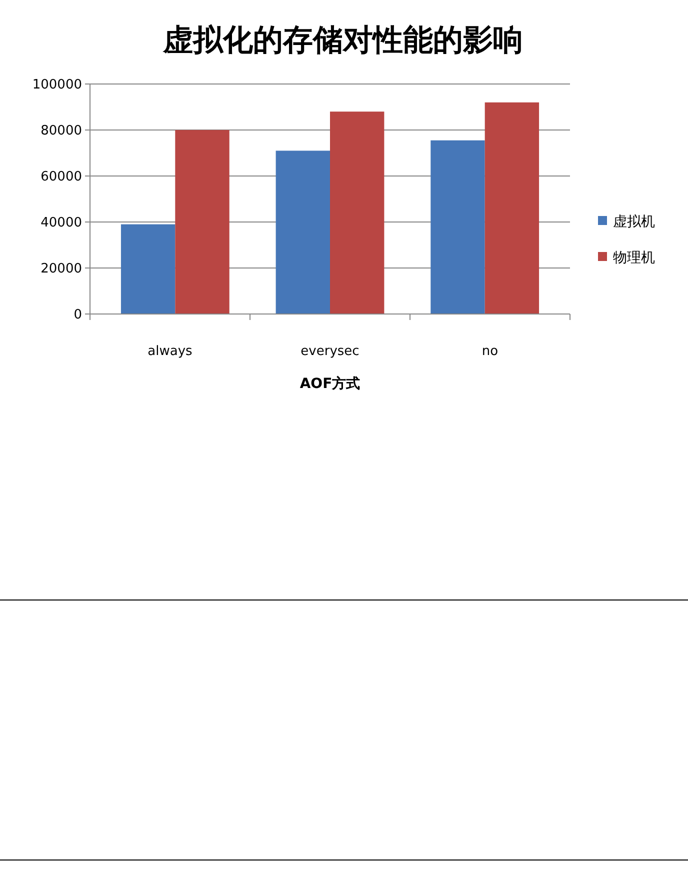 This screenshot has width=688, height=889. Describe the element at coordinates (490, 351) in the screenshot. I see `x-tick-label: no` at that location.